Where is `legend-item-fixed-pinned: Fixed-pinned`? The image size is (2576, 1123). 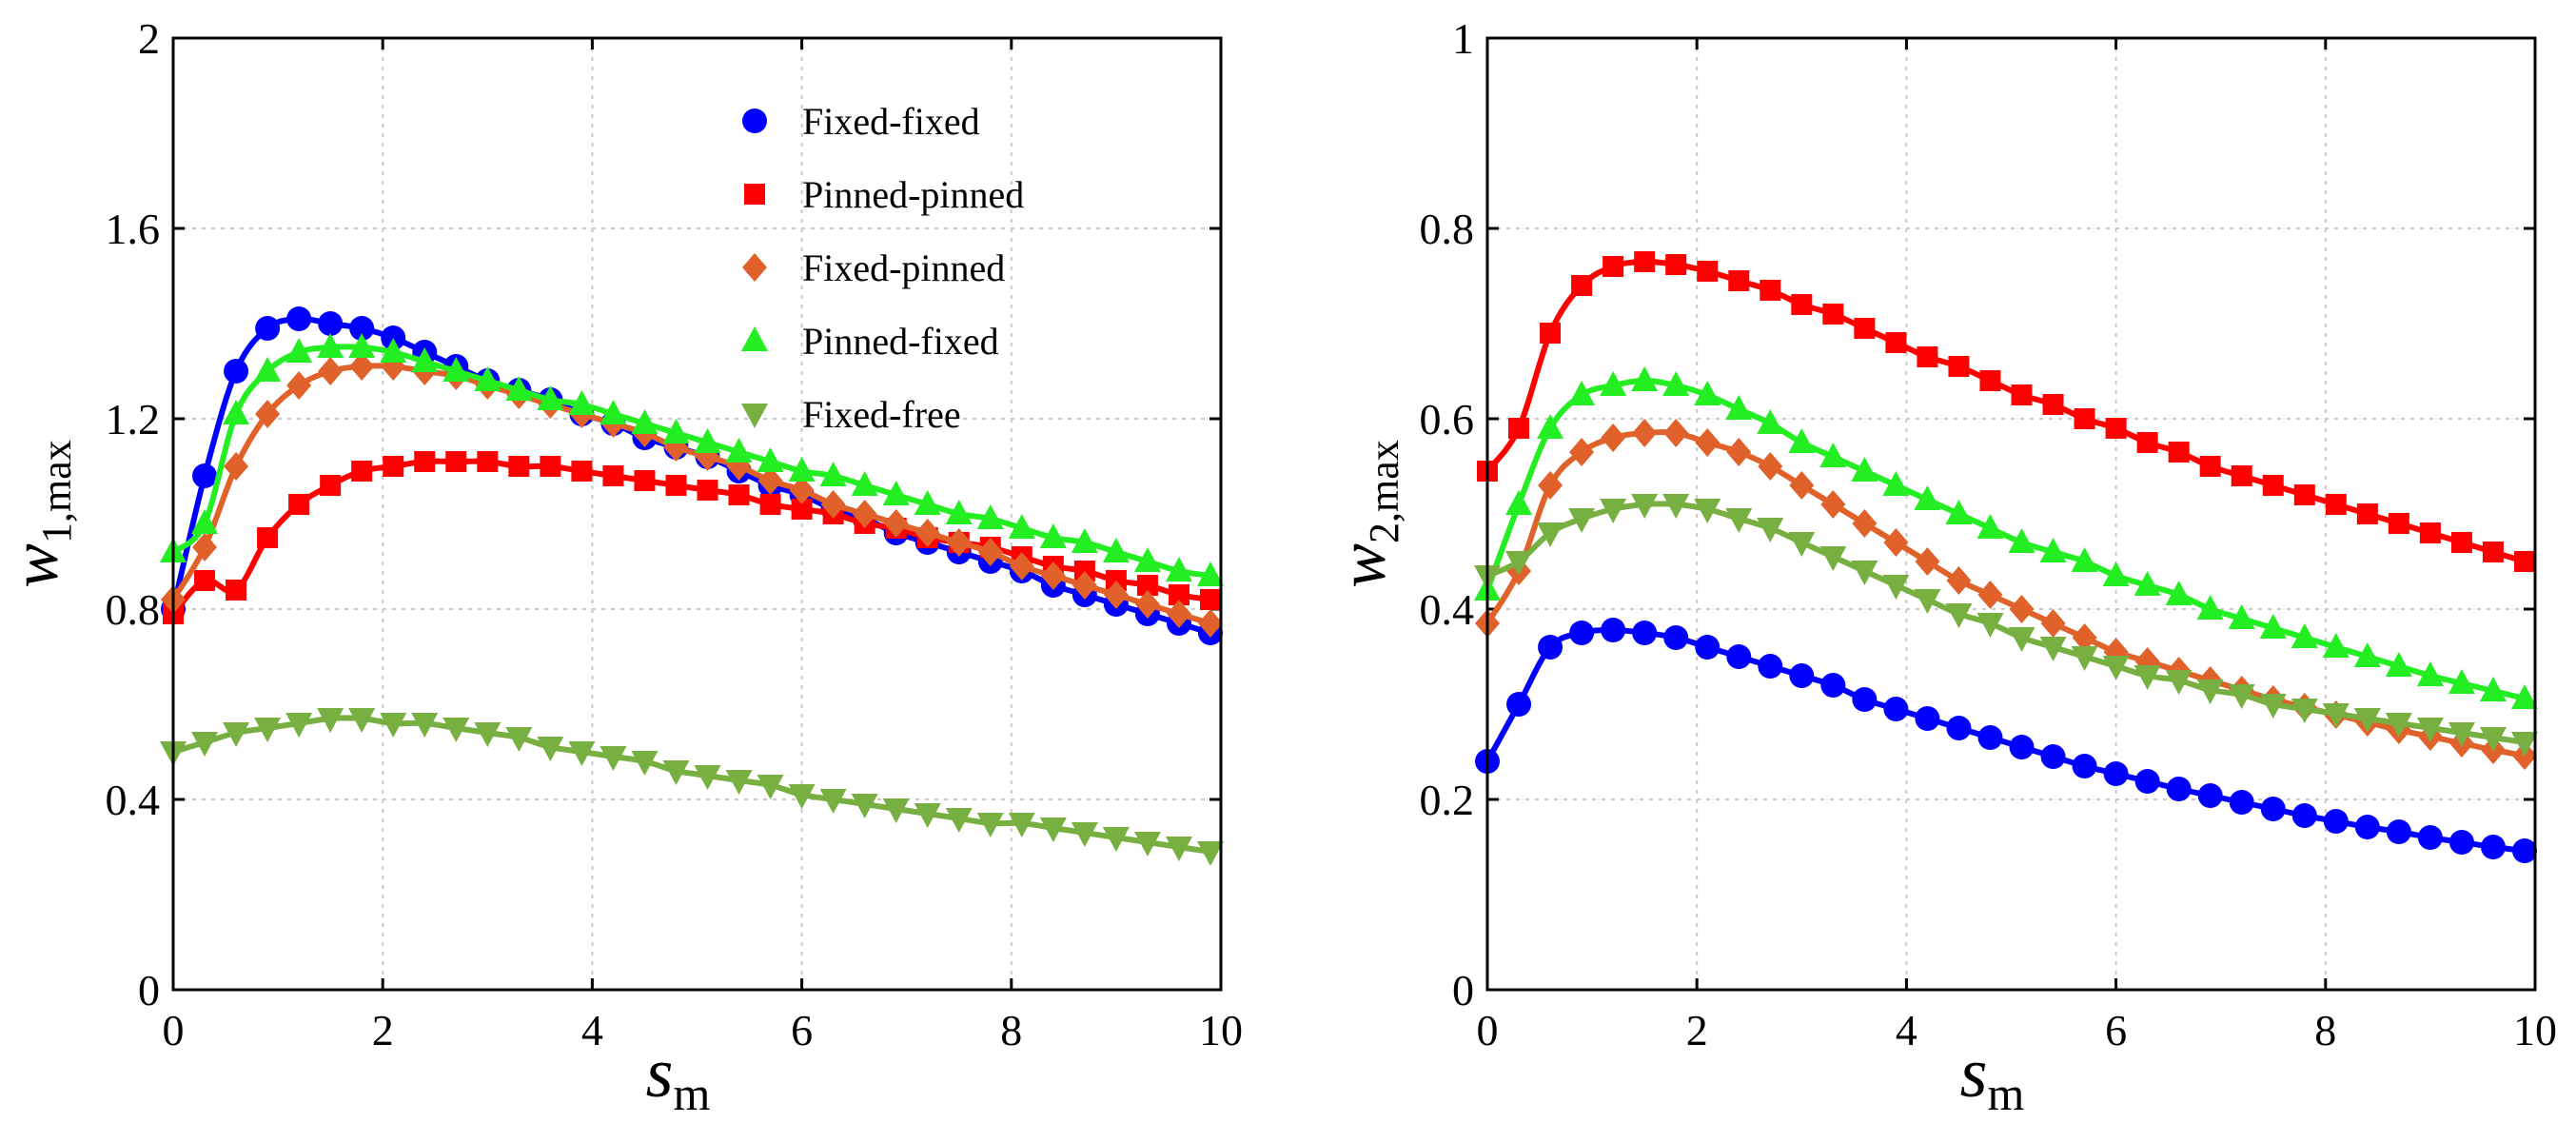
legend-item-fixed-pinned: Fixed-pinned is located at coordinates (873, 267).